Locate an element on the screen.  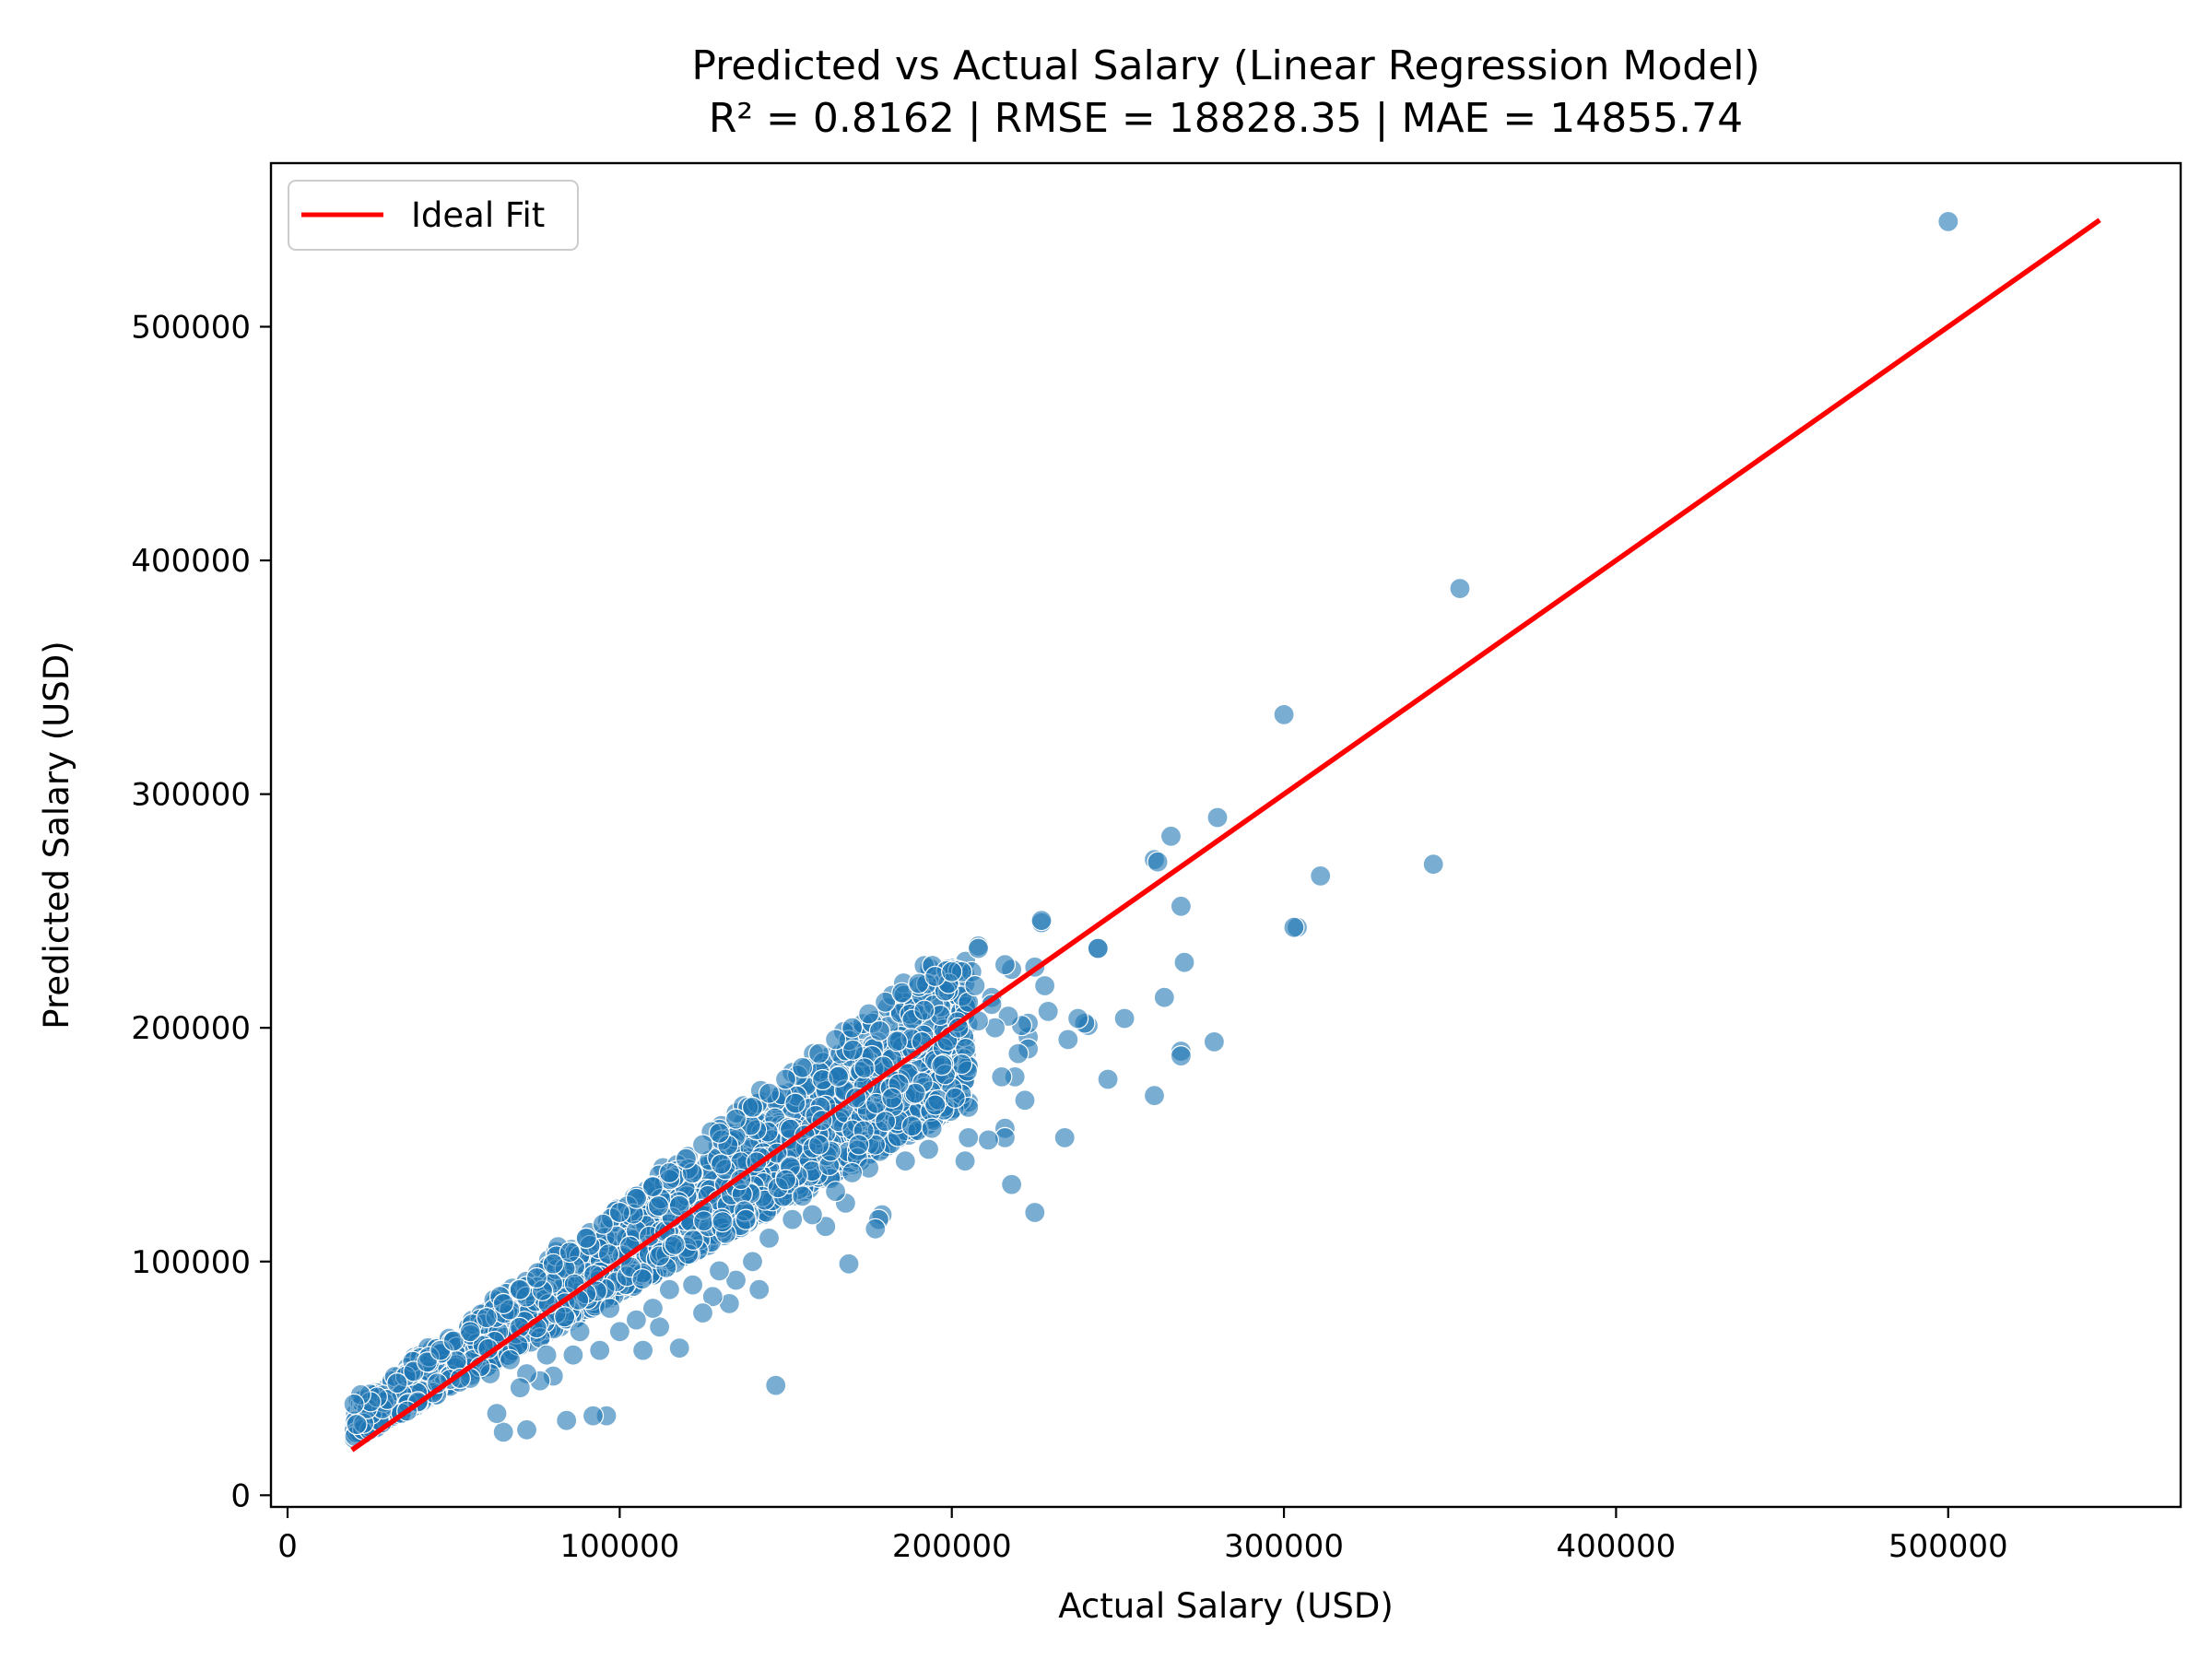
y-tick-label: 400000 is located at coordinates (191, 561).